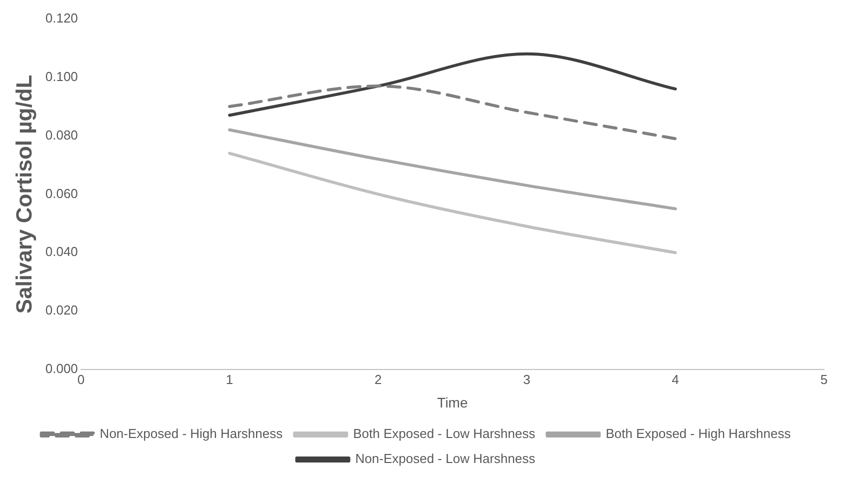  Describe the element at coordinates (824, 379) in the screenshot. I see `x-tick-label: 5` at that location.